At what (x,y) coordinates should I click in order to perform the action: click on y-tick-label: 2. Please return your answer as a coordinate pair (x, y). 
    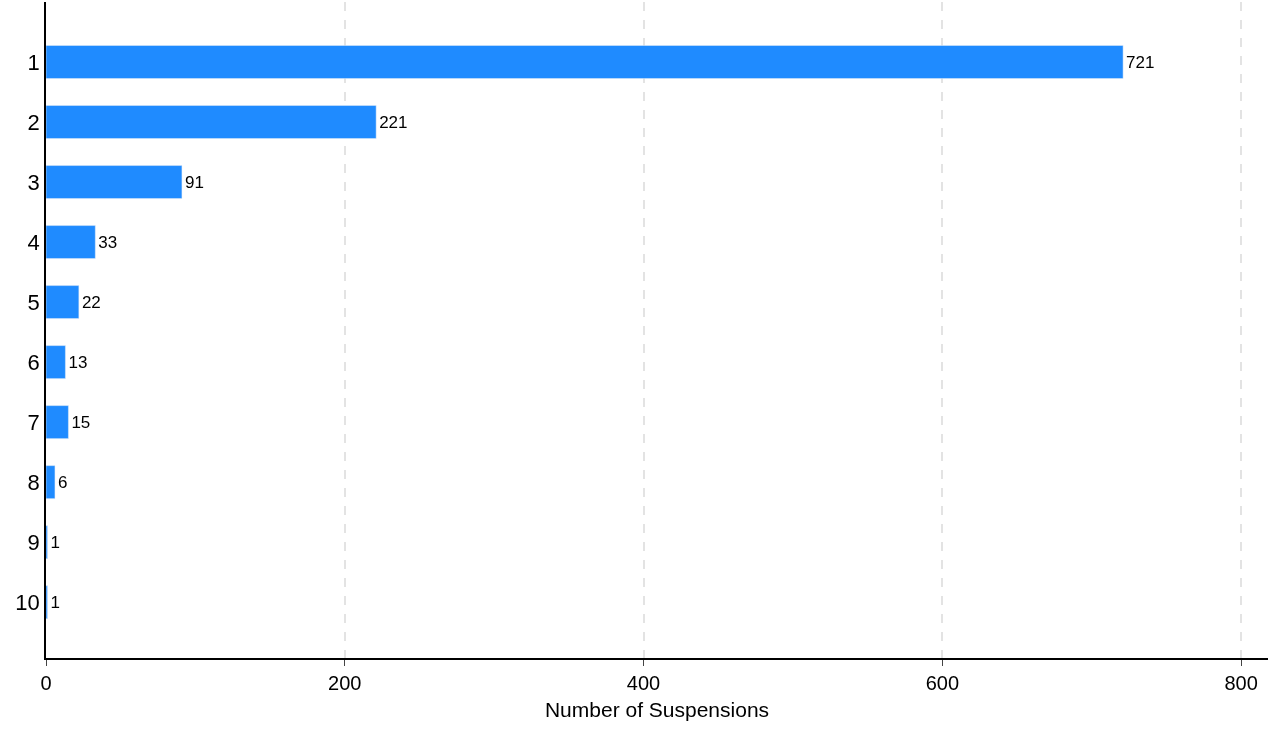
    Looking at the image, I should click on (33, 122).